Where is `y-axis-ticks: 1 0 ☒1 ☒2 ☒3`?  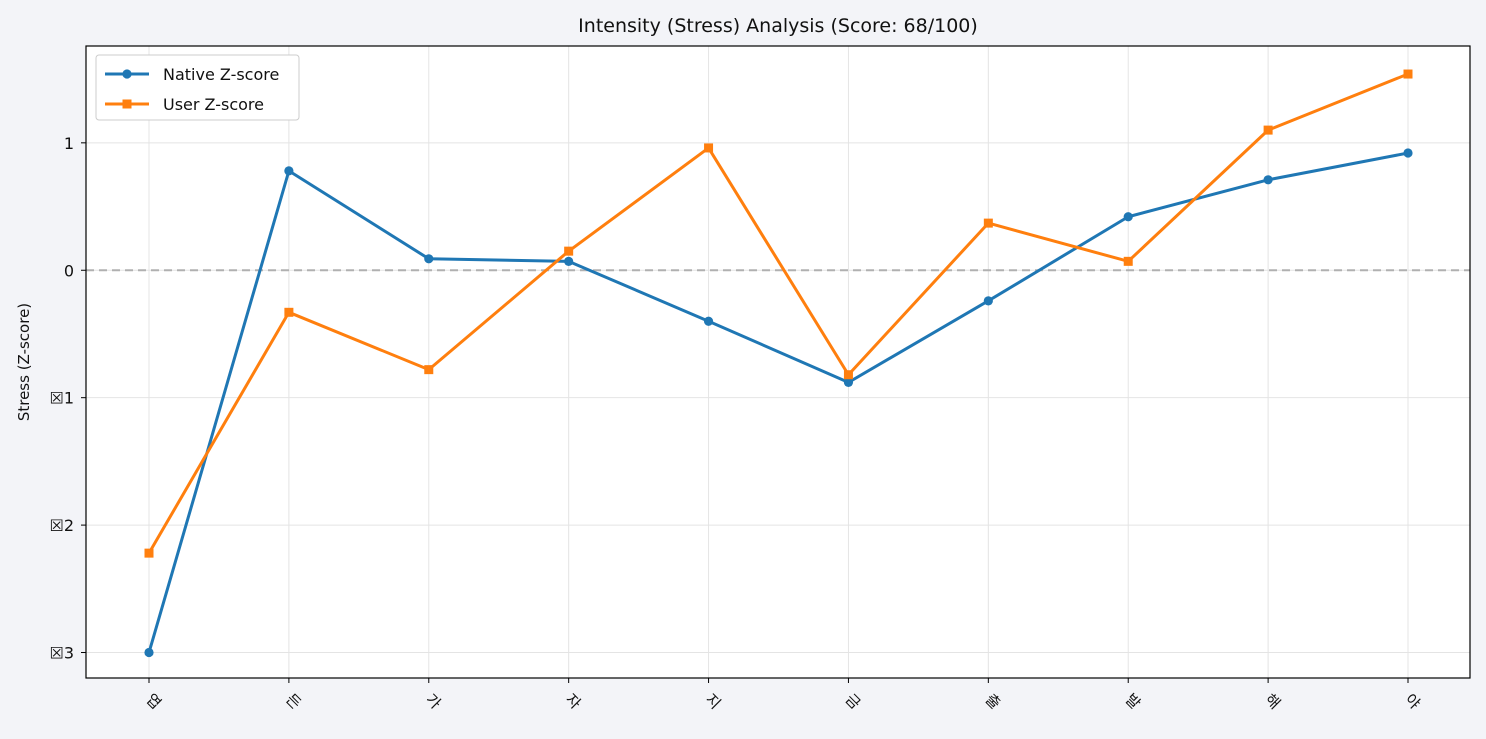 y-axis-ticks: 1 0 ☒1 ☒2 ☒3 is located at coordinates (67, 398).